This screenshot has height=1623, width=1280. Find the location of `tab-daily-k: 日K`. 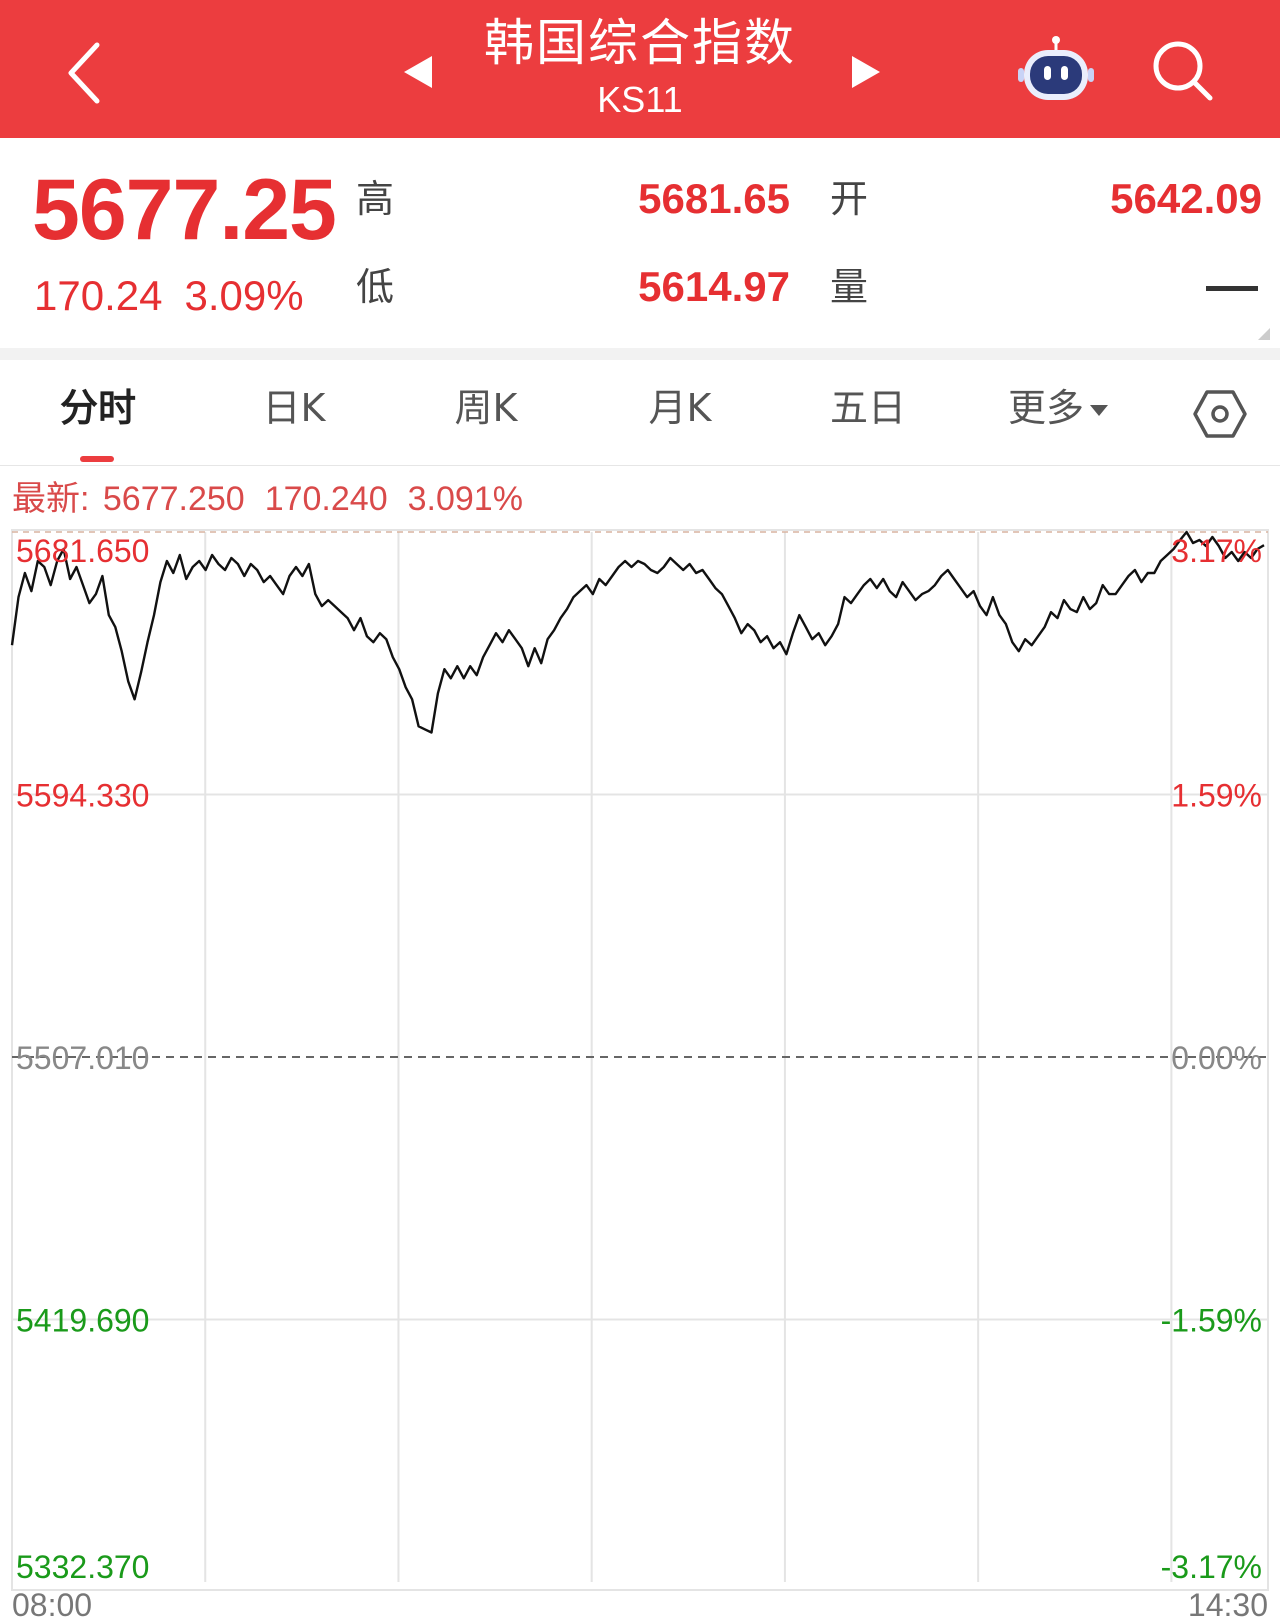

tab-daily-k: 日K is located at coordinates (294, 408).